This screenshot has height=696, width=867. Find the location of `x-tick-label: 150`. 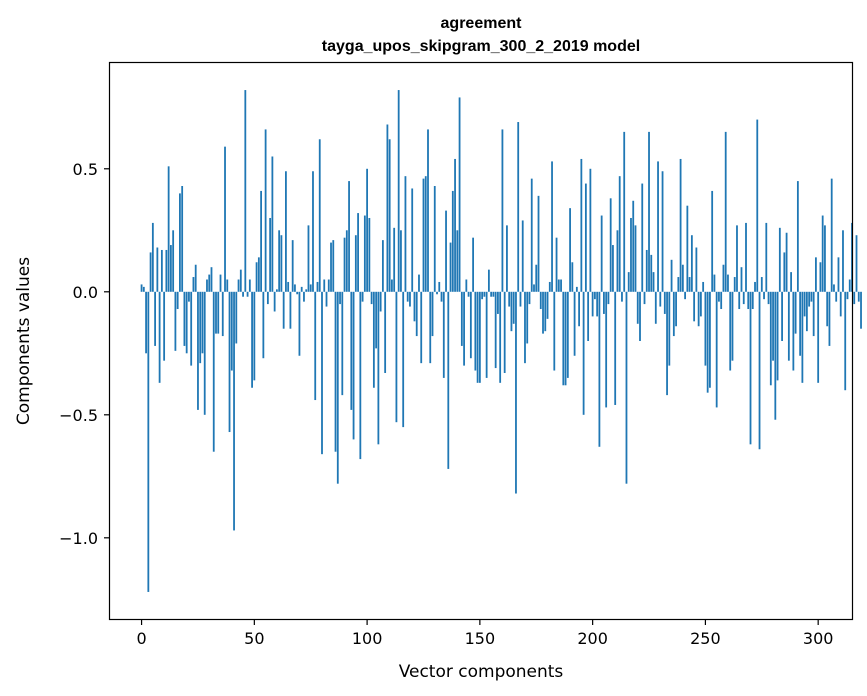

x-tick-label: 150 is located at coordinates (480, 638).